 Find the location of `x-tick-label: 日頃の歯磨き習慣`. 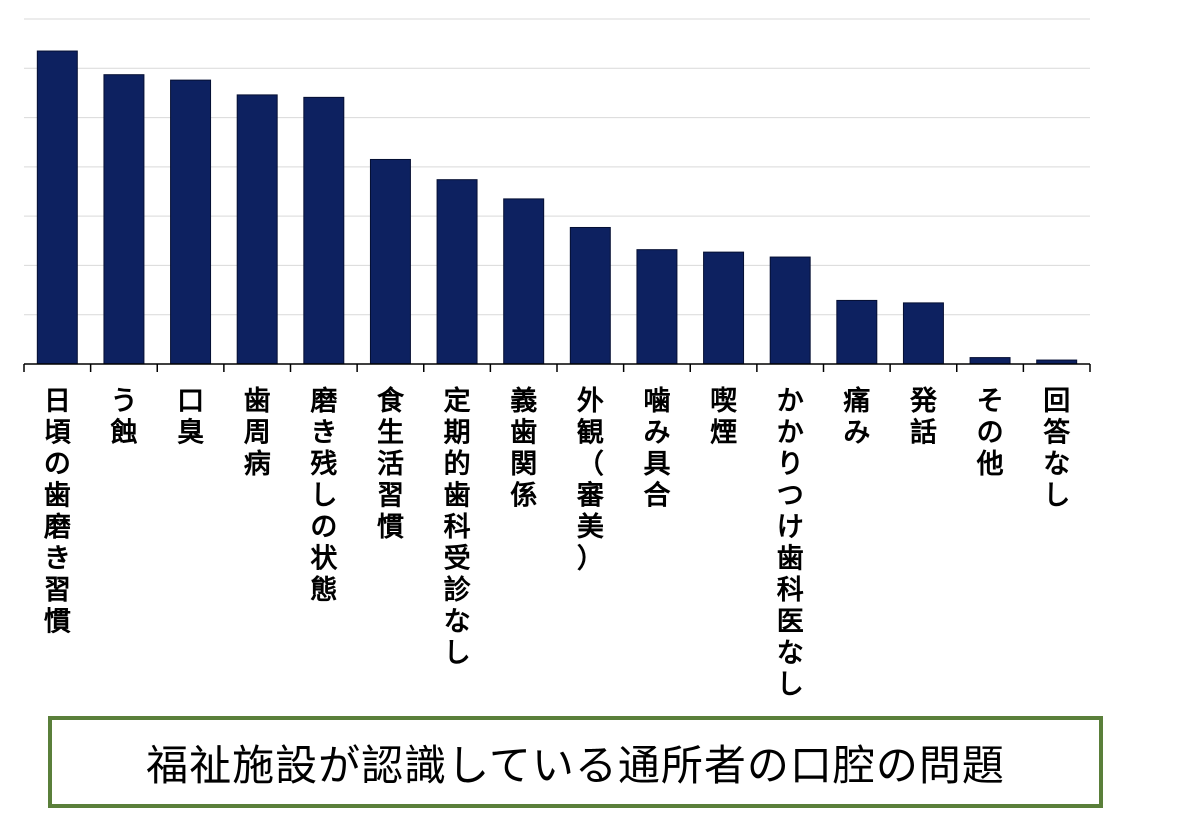

x-tick-label: 日頃の歯磨き習慣 is located at coordinates (57, 512).